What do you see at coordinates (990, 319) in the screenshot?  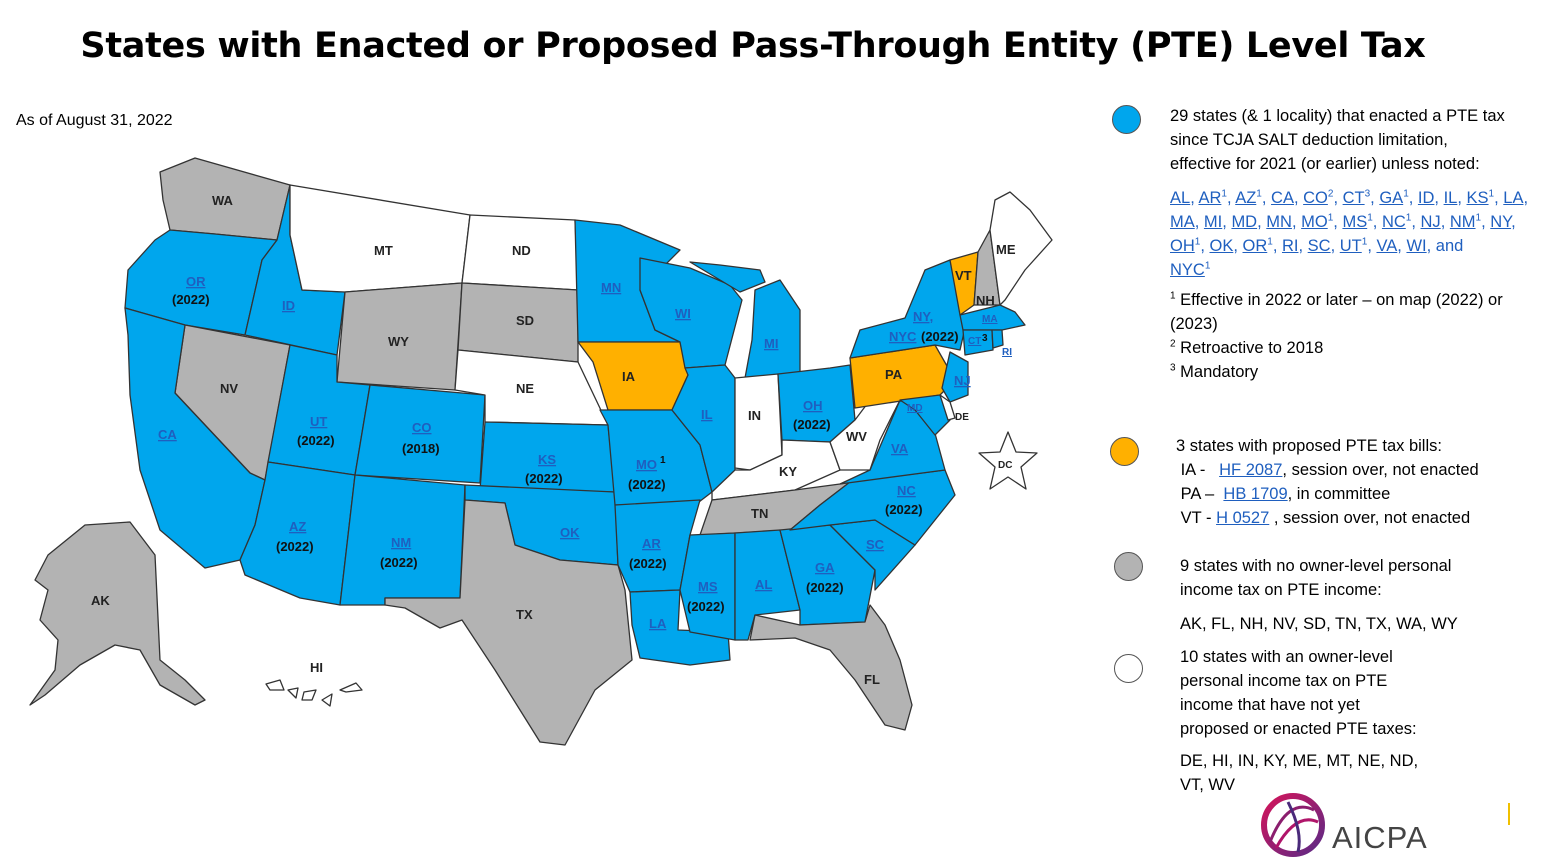 I see `label-ma: MA` at bounding box center [990, 319].